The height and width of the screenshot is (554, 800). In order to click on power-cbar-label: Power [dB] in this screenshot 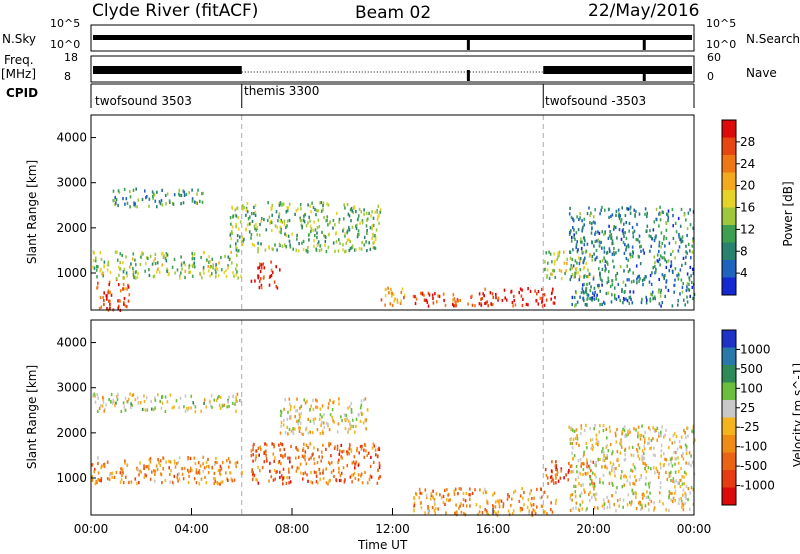, I will do `click(788, 214)`.